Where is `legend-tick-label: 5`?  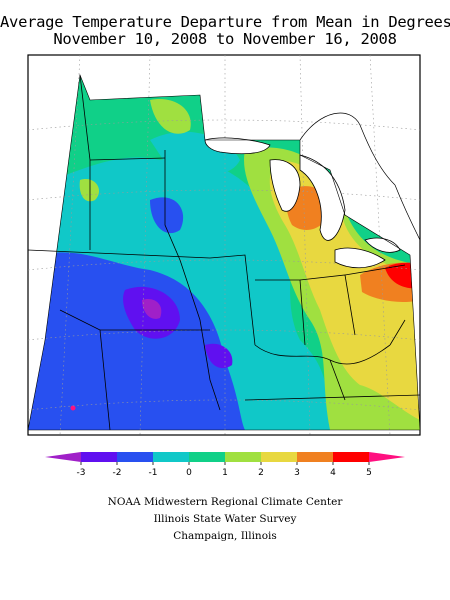
legend-tick-label: 5 is located at coordinates (369, 473).